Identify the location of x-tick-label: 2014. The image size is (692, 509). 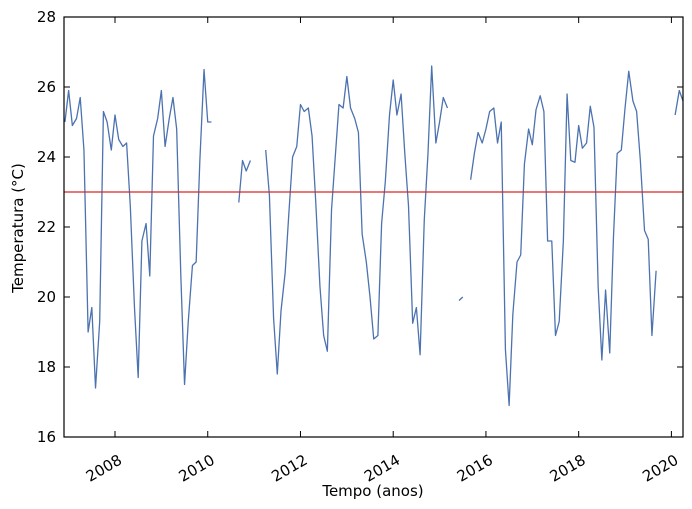
(382, 468).